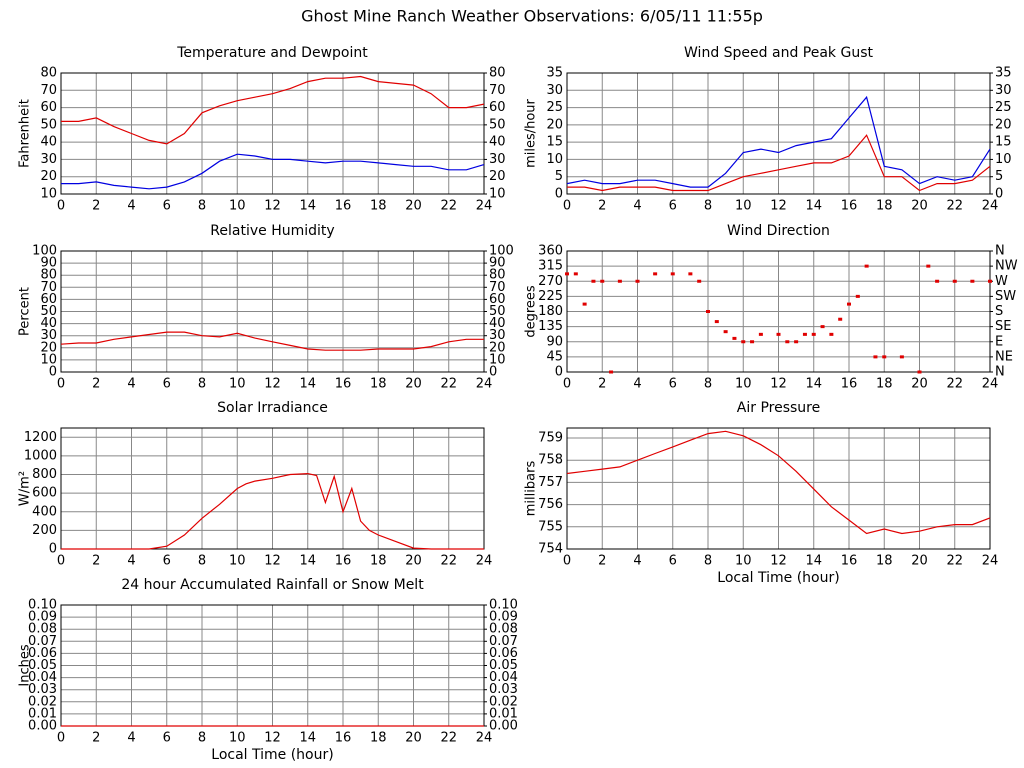  Describe the element at coordinates (1001, 281) in the screenshot. I see `y2-tick-label: W` at that location.